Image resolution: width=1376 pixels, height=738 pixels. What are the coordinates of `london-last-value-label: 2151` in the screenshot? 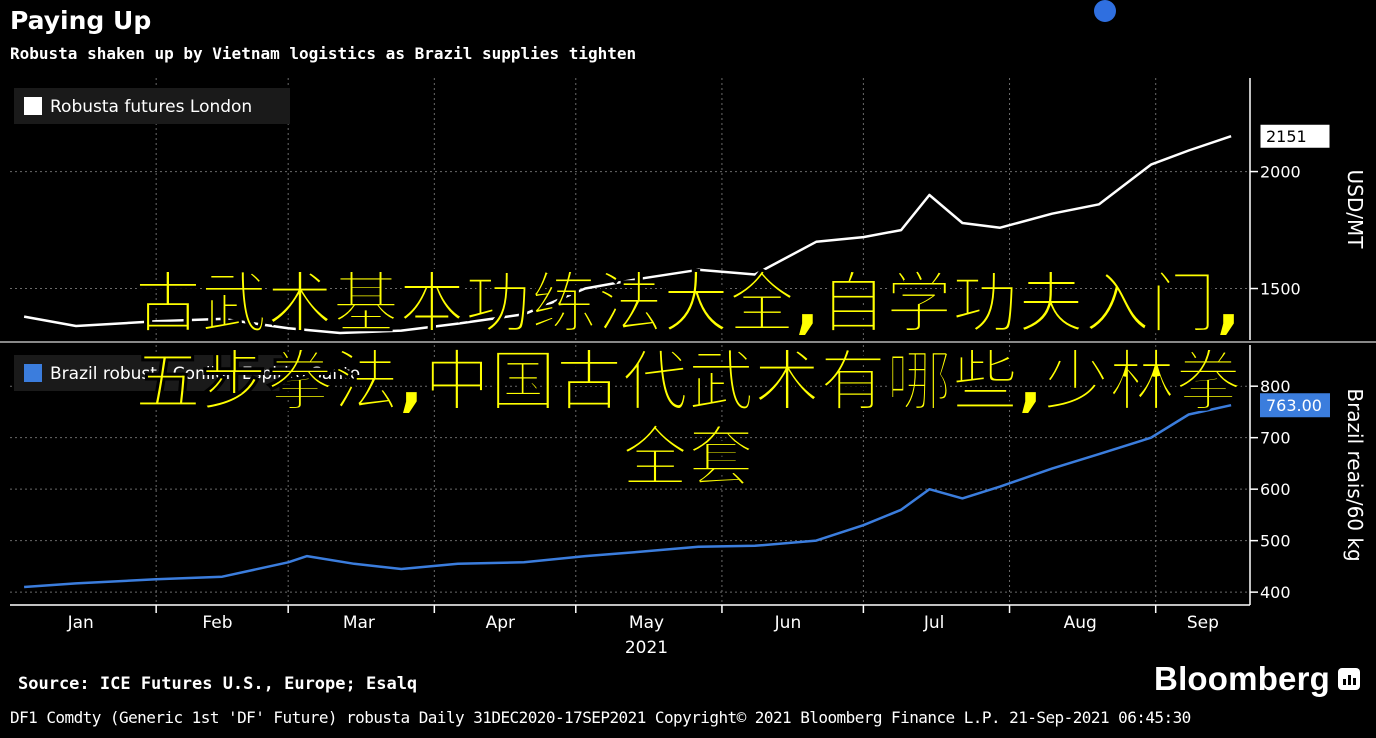 It's located at (1286, 136).